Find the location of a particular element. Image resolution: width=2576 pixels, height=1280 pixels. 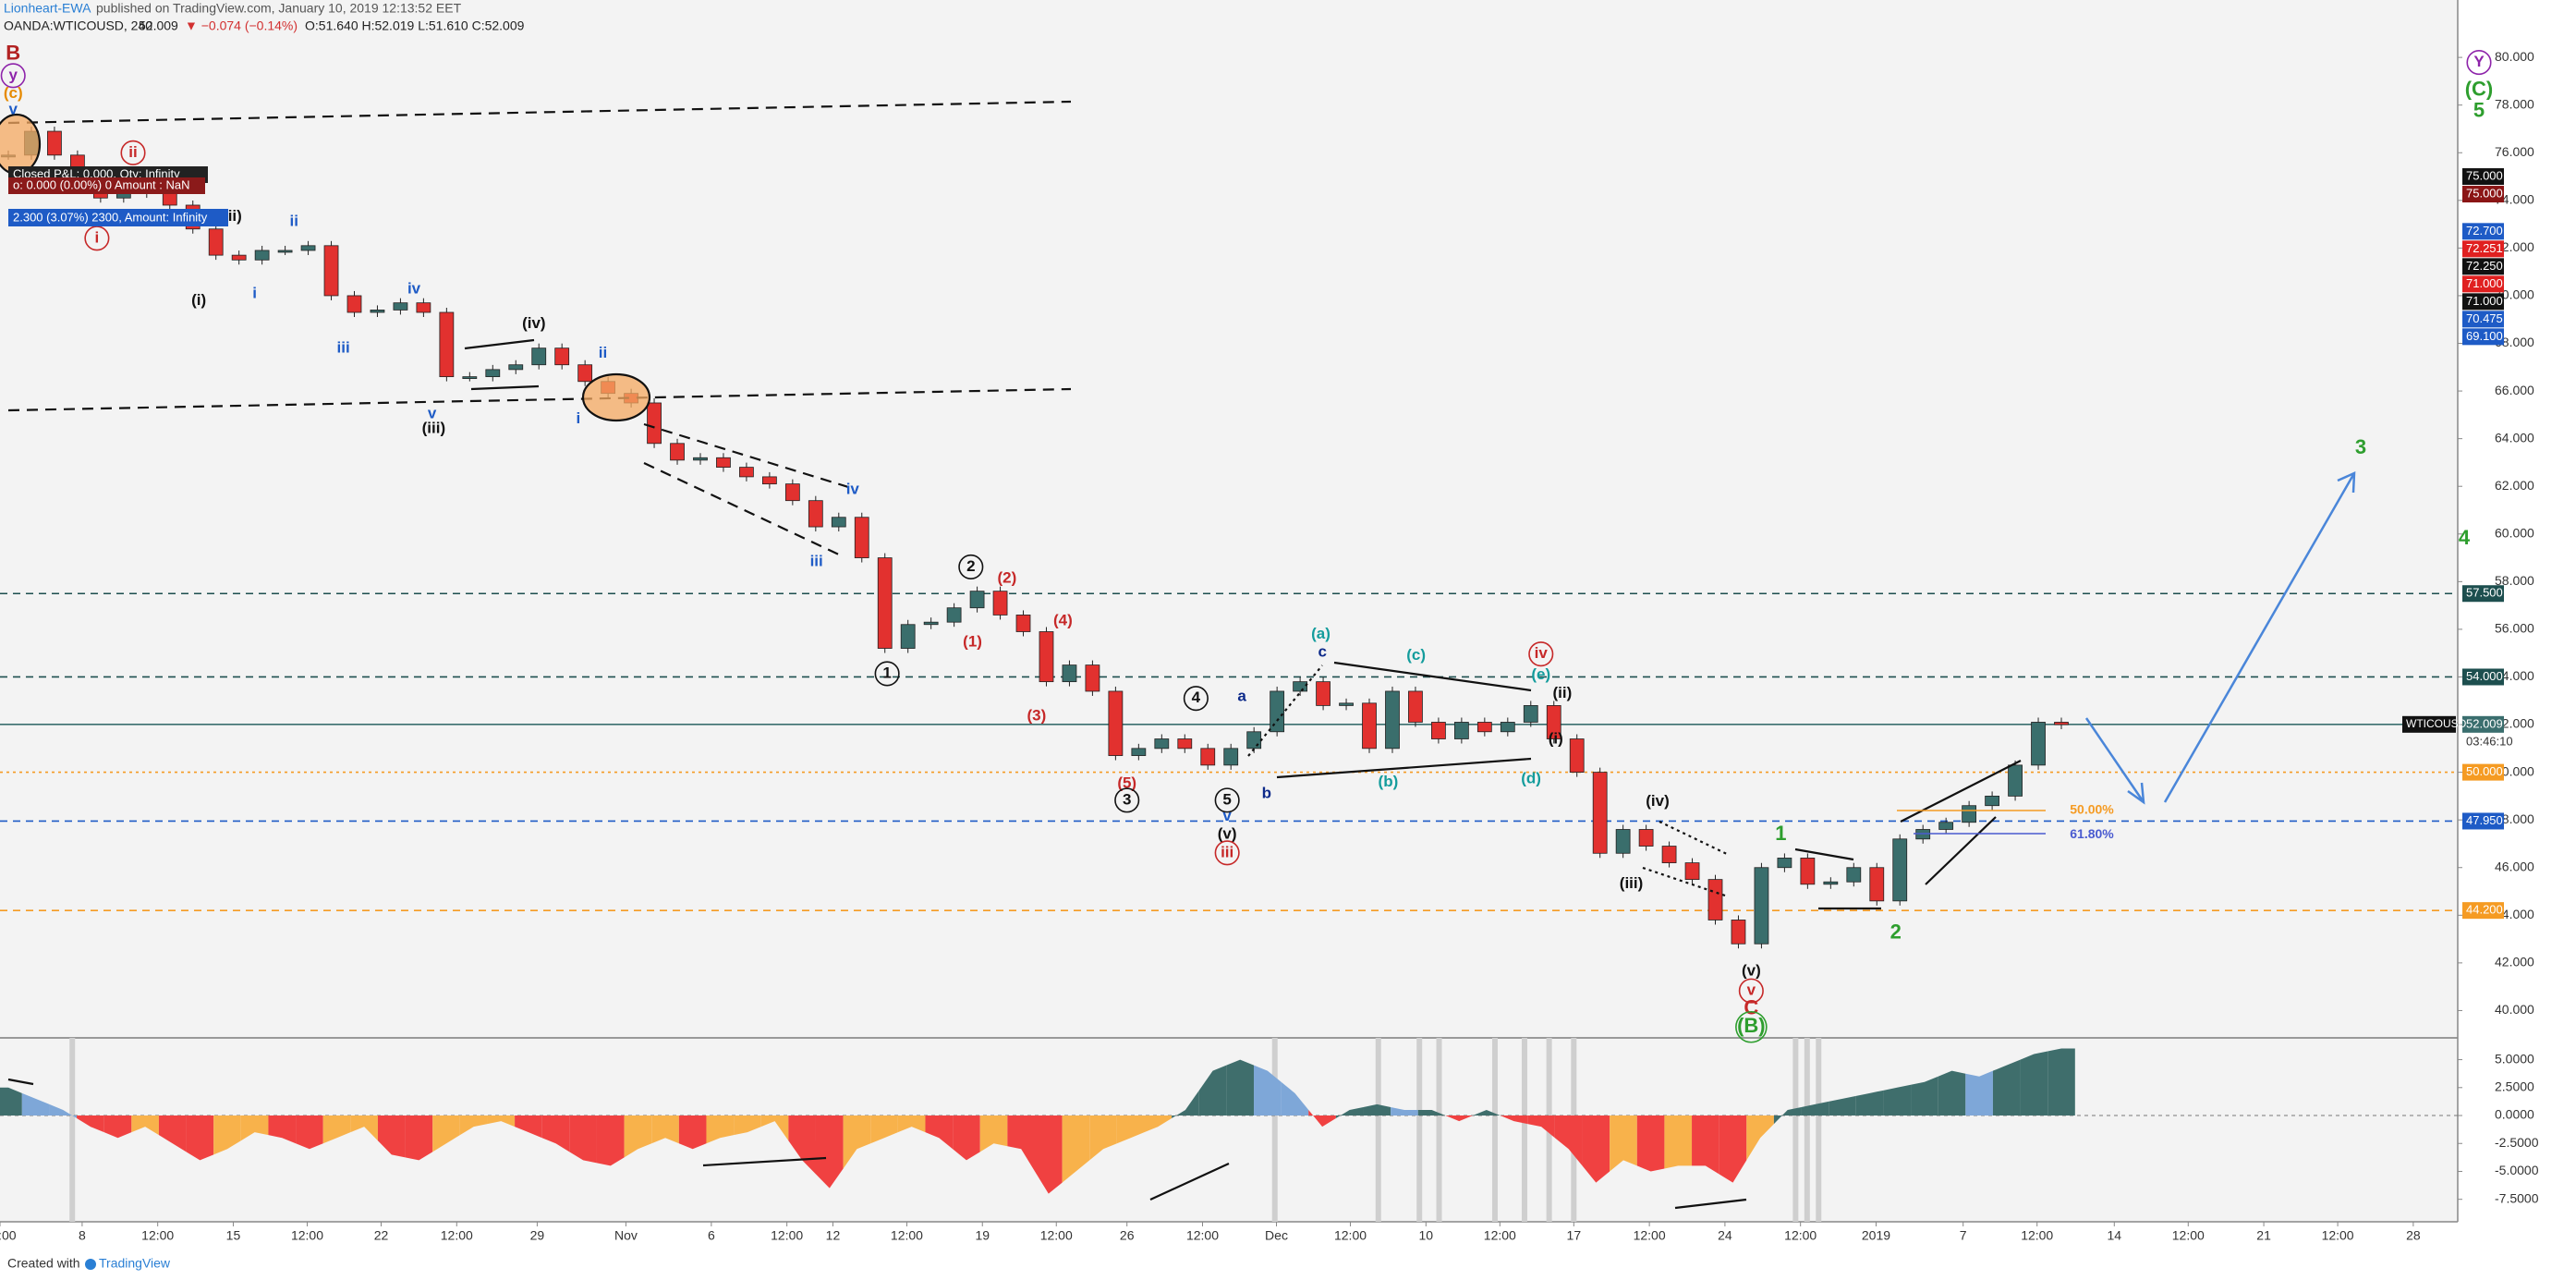

author: Lionheart-EWA is located at coordinates (47, 8).